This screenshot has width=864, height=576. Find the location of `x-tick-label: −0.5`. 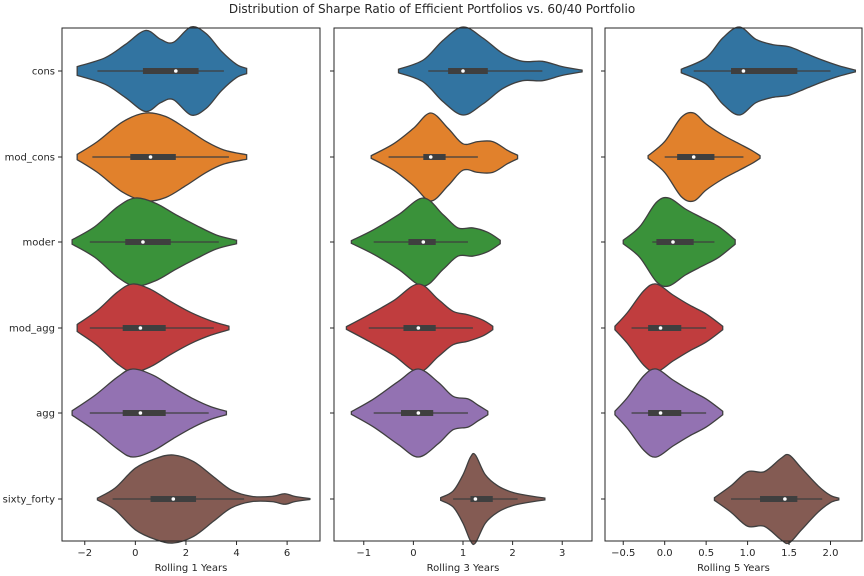

x-tick-label: −0.5 is located at coordinates (623, 553).